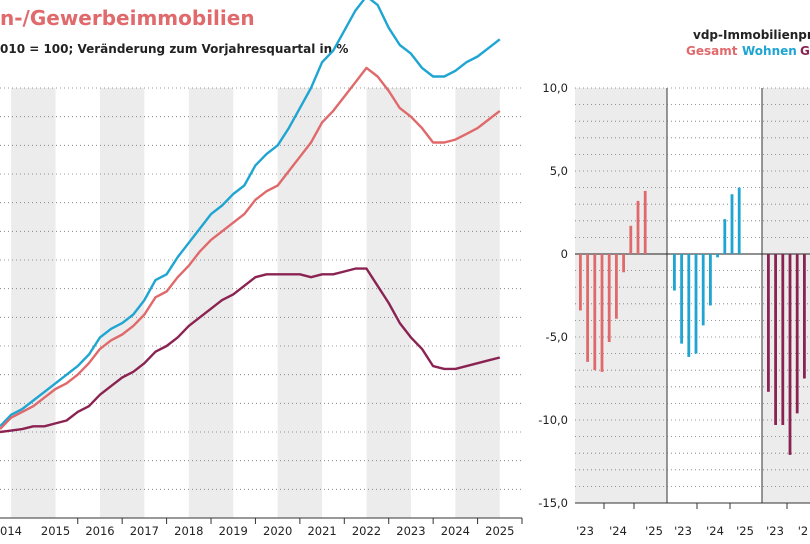 Image resolution: width=810 pixels, height=544 pixels. I want to click on legend-title: vdp-Immobilienpre, so click(751, 35).